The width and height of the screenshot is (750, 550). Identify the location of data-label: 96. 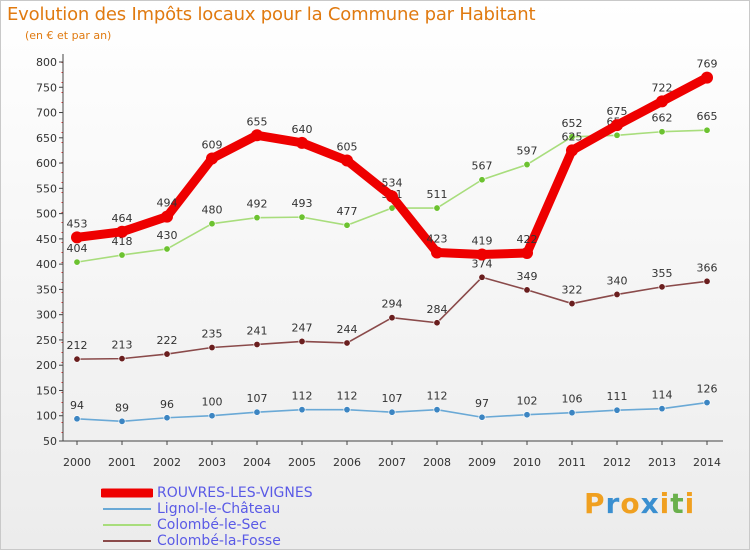
(167, 404).